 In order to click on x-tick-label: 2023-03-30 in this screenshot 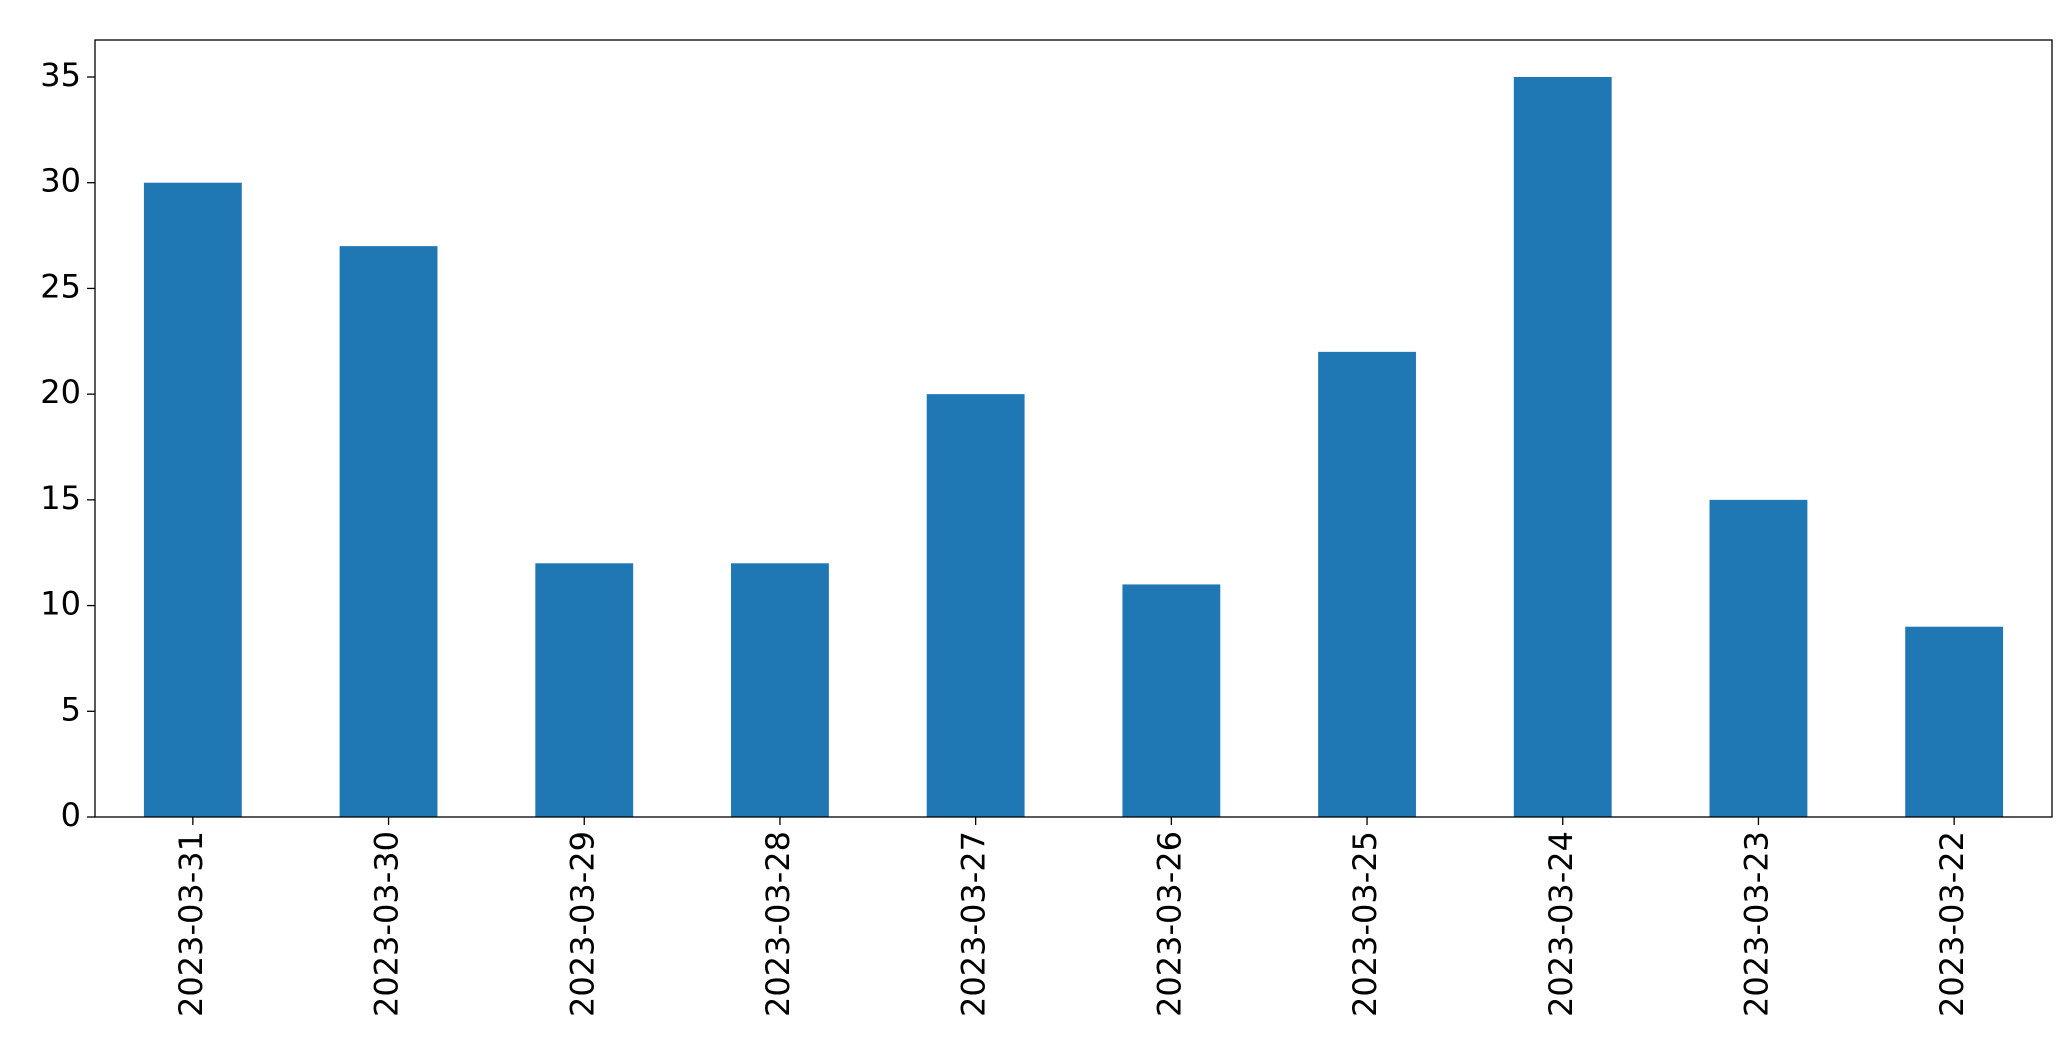, I will do `click(387, 924)`.